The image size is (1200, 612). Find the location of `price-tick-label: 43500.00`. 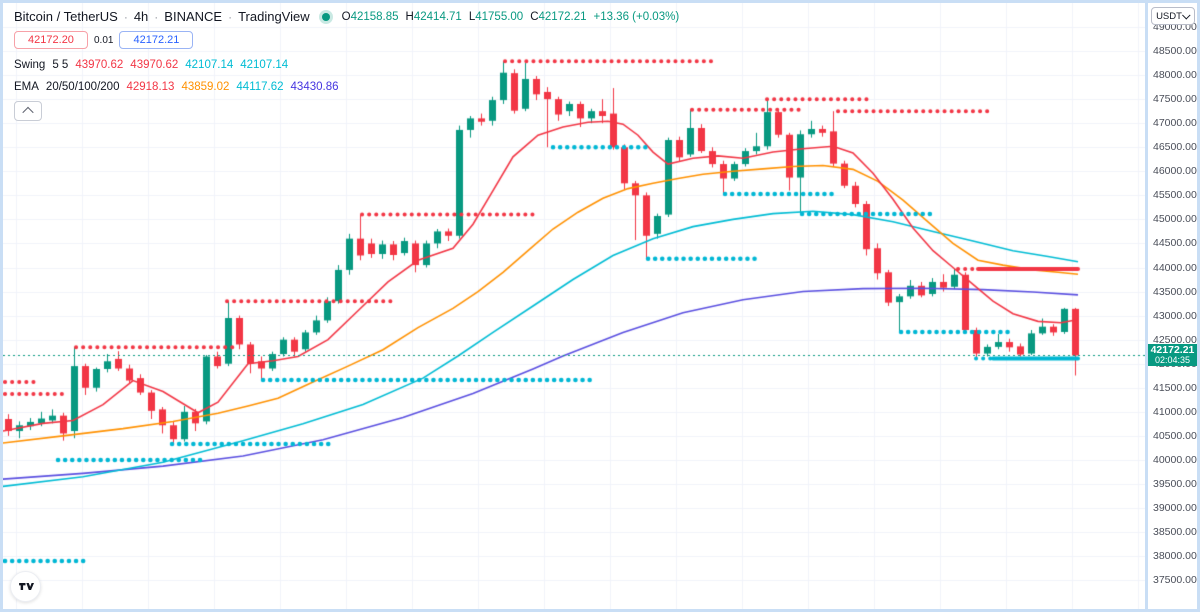

price-tick-label: 43500.00 is located at coordinates (1175, 291).